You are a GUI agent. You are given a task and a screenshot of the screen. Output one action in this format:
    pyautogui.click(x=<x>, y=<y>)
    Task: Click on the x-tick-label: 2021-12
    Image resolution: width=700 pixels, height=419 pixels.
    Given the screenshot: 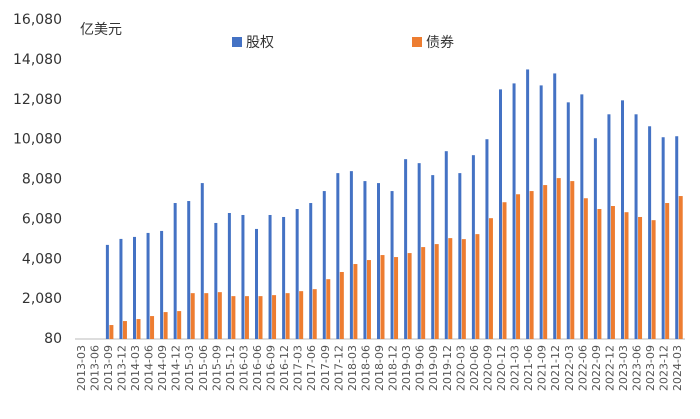 What is the action you would take?
    pyautogui.click(x=555, y=368)
    